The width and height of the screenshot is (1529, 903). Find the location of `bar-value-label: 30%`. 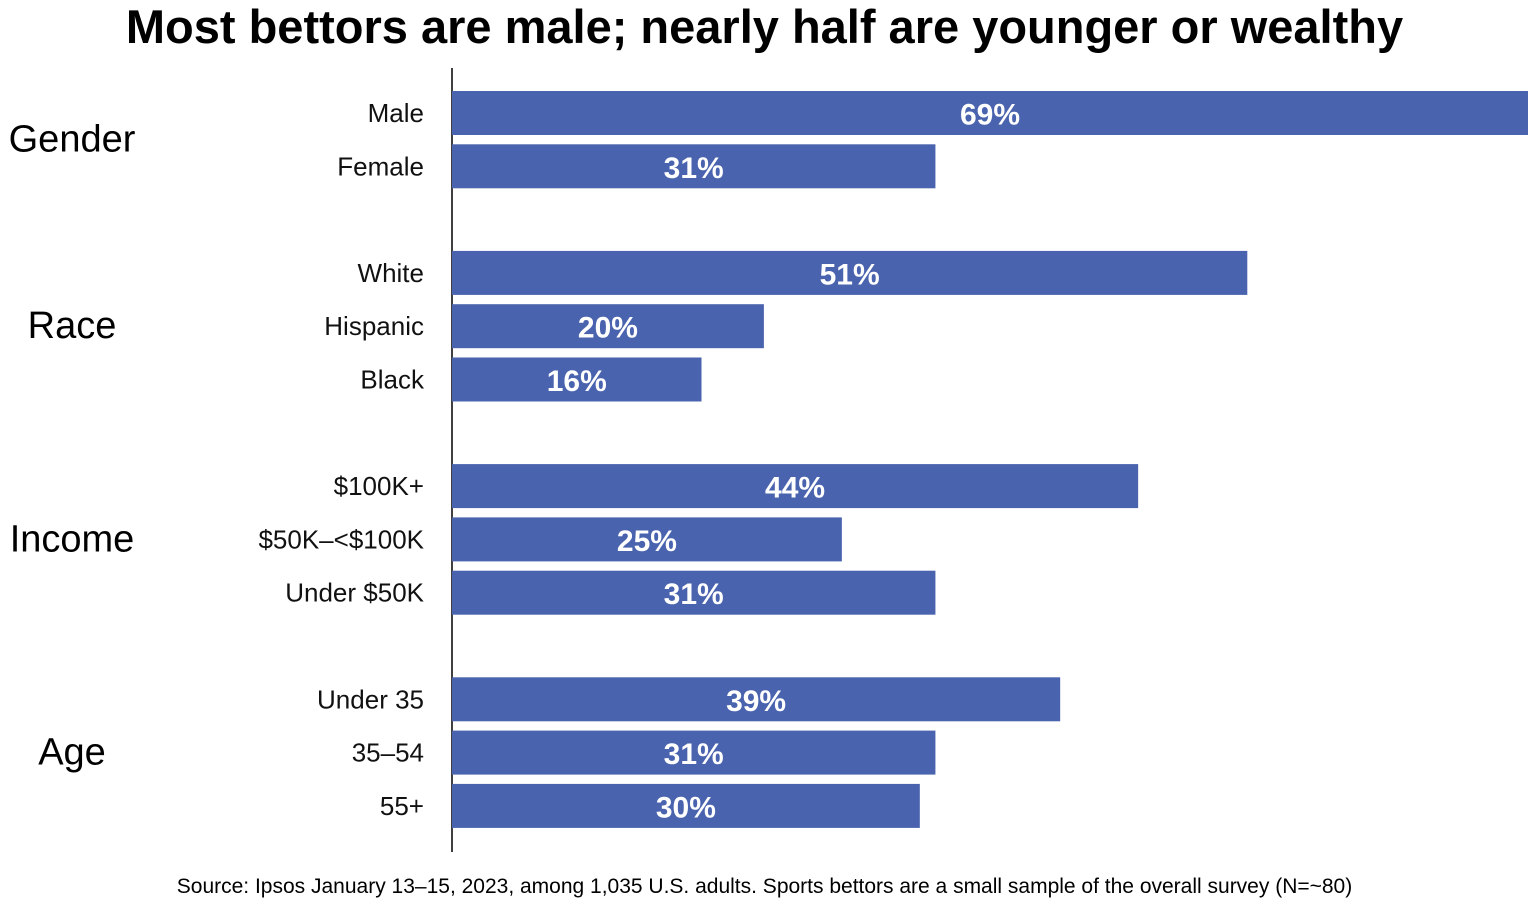

bar-value-label: 30% is located at coordinates (686, 807).